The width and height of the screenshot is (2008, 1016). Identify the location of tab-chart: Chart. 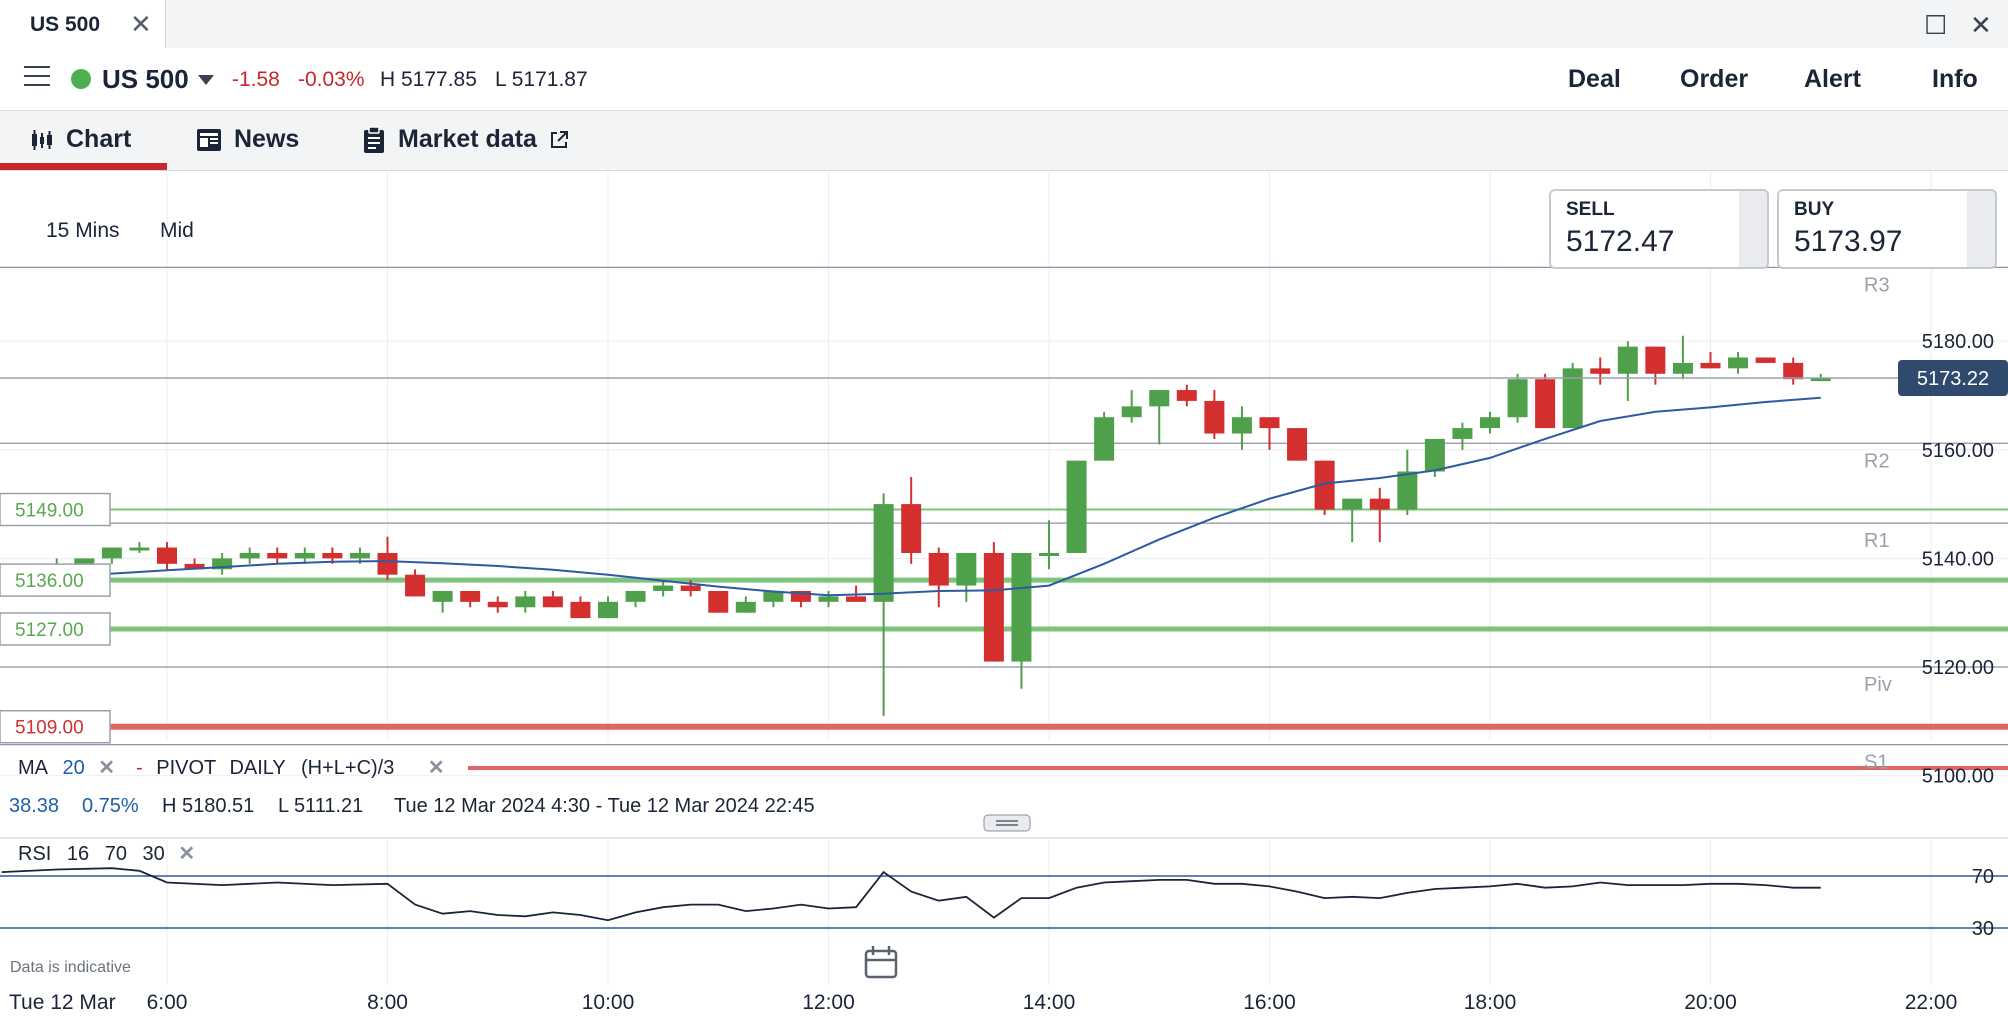
(80, 139).